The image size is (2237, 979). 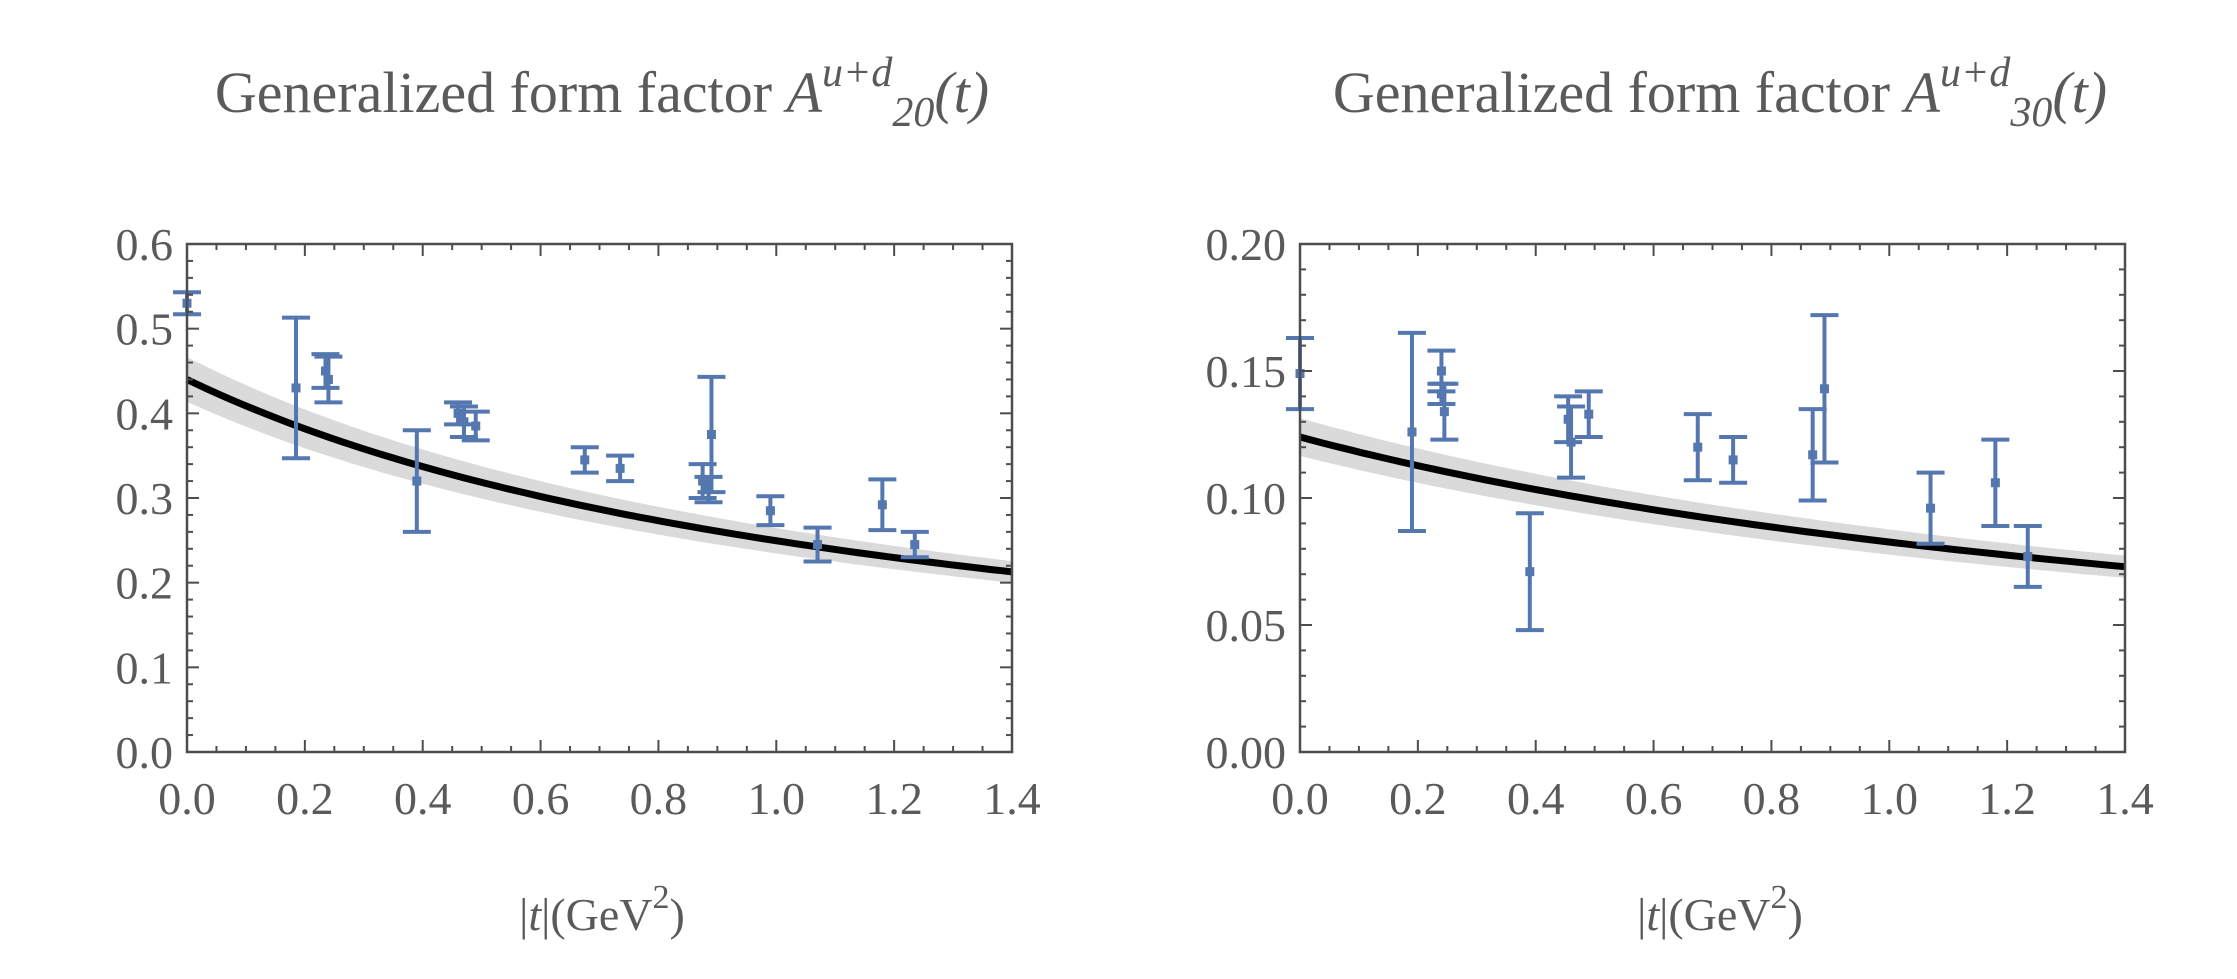 What do you see at coordinates (602, 93) in the screenshot?
I see `chart-title-a20: Generalized form factor Au+d20(t)` at bounding box center [602, 93].